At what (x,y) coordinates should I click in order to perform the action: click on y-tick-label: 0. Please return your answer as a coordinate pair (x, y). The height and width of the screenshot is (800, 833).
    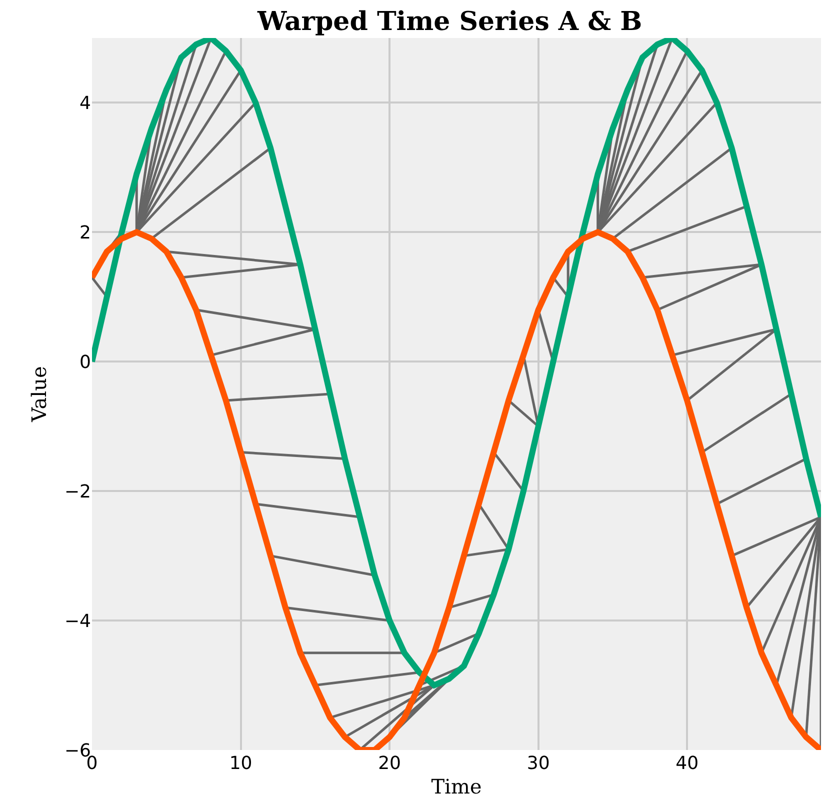
    Looking at the image, I should click on (85, 362).